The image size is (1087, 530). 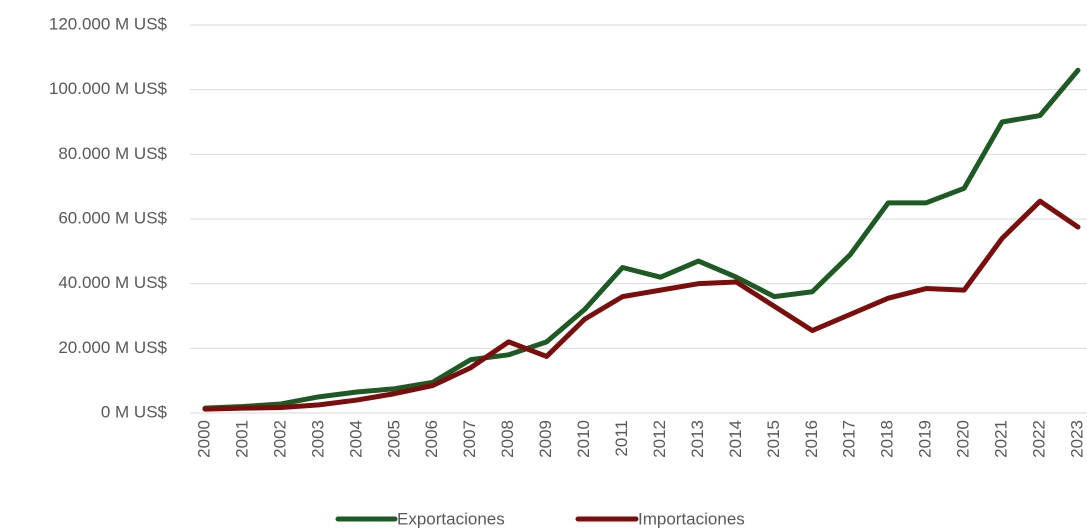 What do you see at coordinates (621, 438) in the screenshot?
I see `x-tick-label: 2011` at bounding box center [621, 438].